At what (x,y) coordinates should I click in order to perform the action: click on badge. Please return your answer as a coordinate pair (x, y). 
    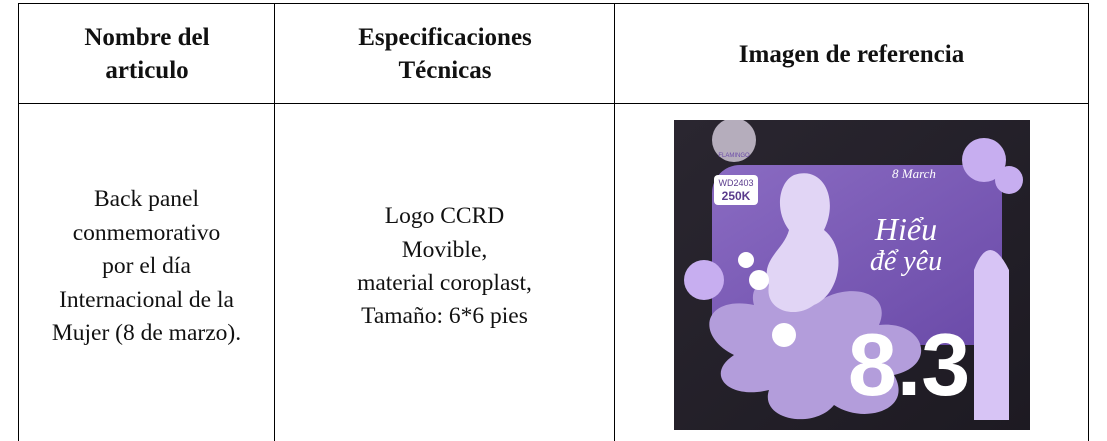
    Looking at the image, I should click on (735, 190).